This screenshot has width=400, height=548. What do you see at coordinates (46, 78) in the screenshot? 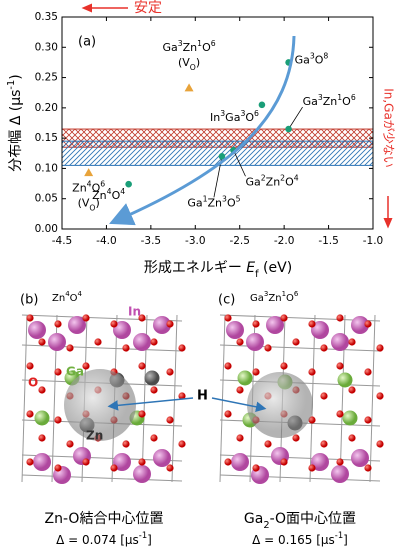
I see `y-tick-label: 0.25` at bounding box center [46, 78].